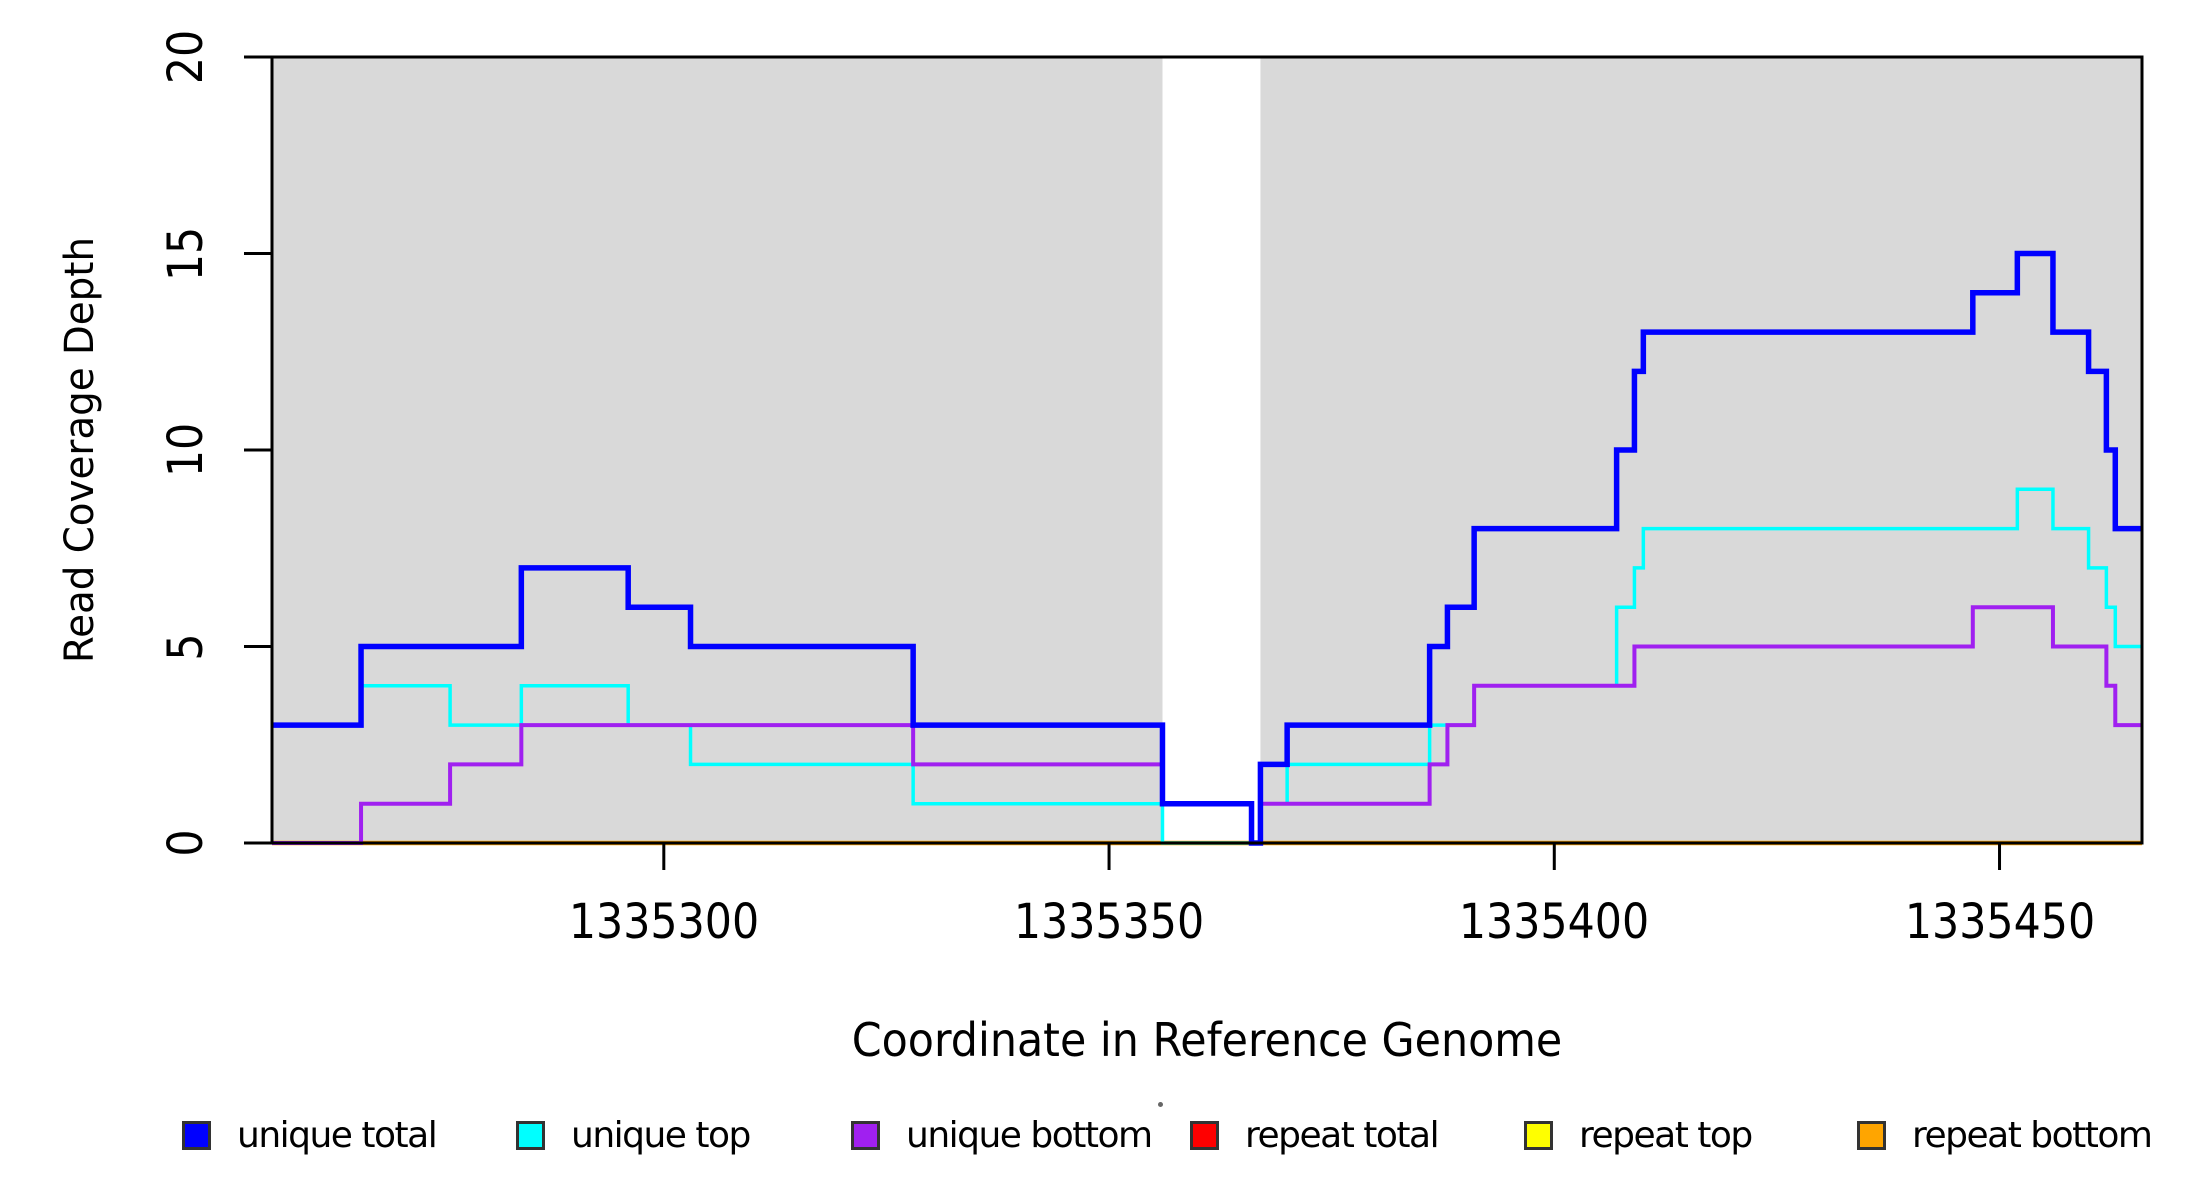 This screenshot has width=2200, height=1200. What do you see at coordinates (337, 1135) in the screenshot?
I see `legend-label: unique total` at bounding box center [337, 1135].